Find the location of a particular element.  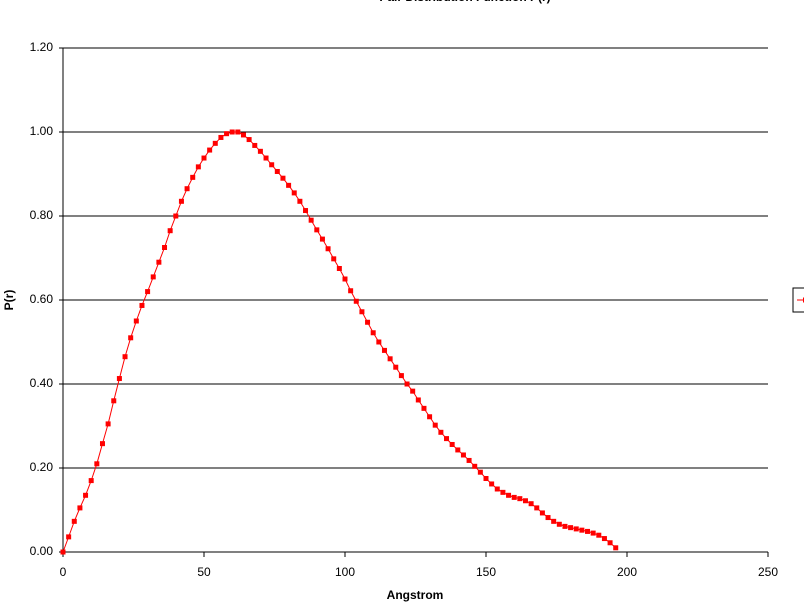

x-tick-label: 100 is located at coordinates (345, 572).